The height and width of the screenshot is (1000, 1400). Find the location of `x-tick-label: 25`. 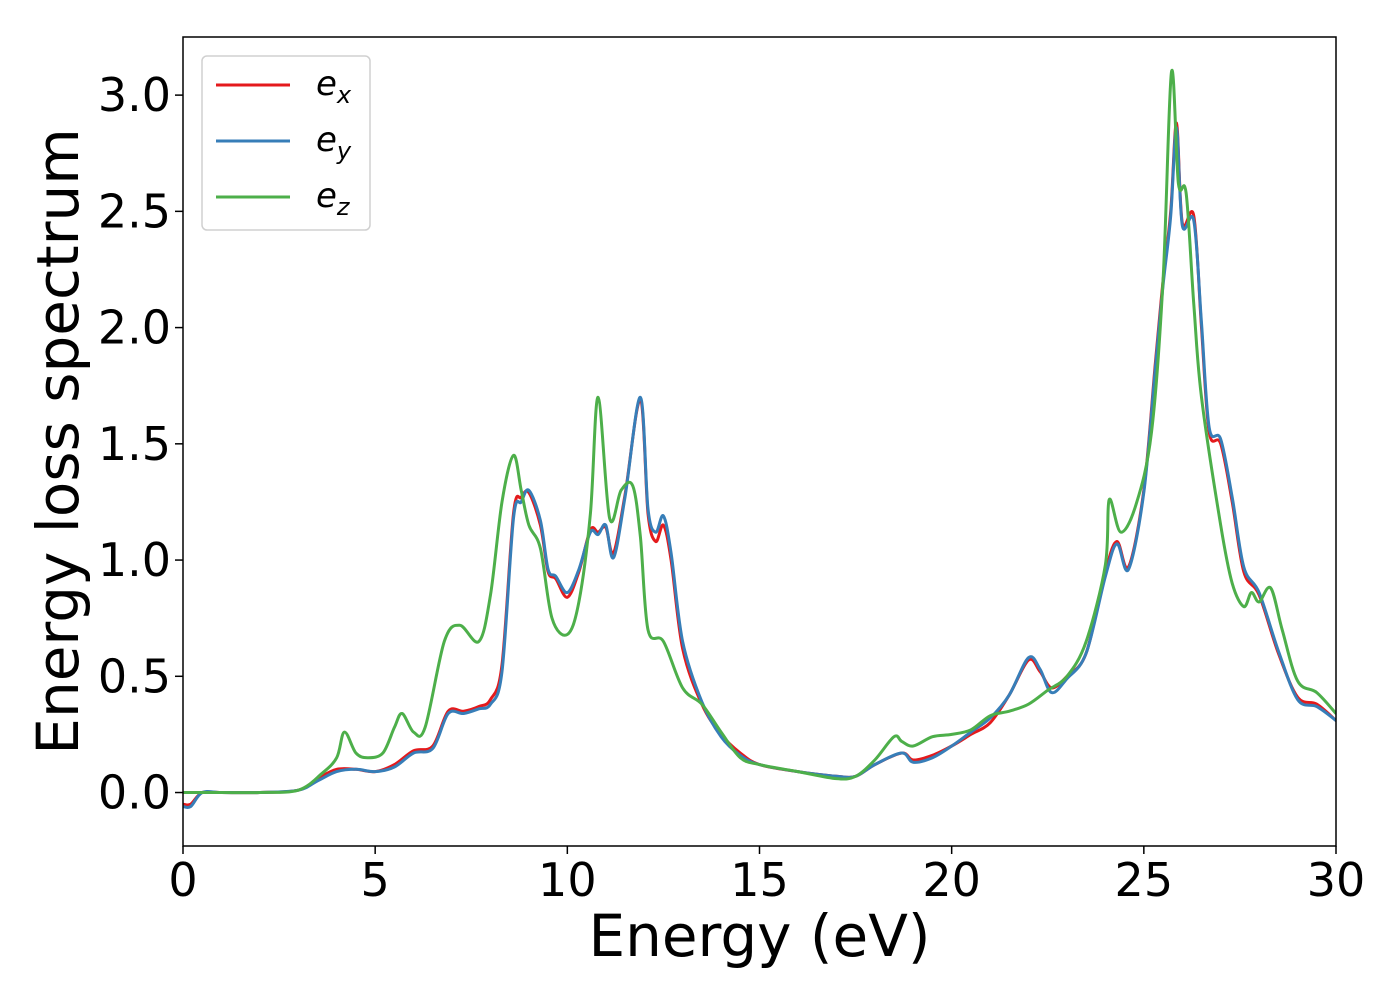

x-tick-label: 25 is located at coordinates (1144, 880).